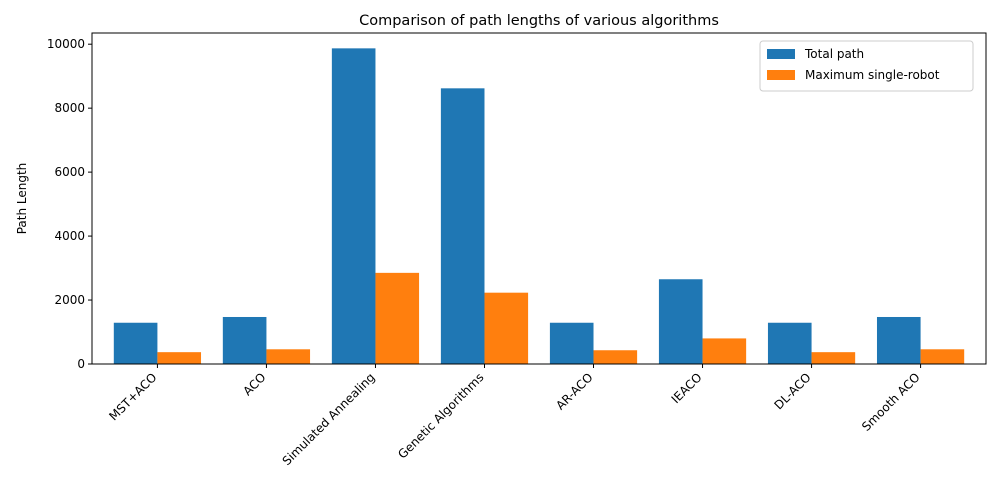  What do you see at coordinates (69, 300) in the screenshot?
I see `y-tick-label: 2000` at bounding box center [69, 300].